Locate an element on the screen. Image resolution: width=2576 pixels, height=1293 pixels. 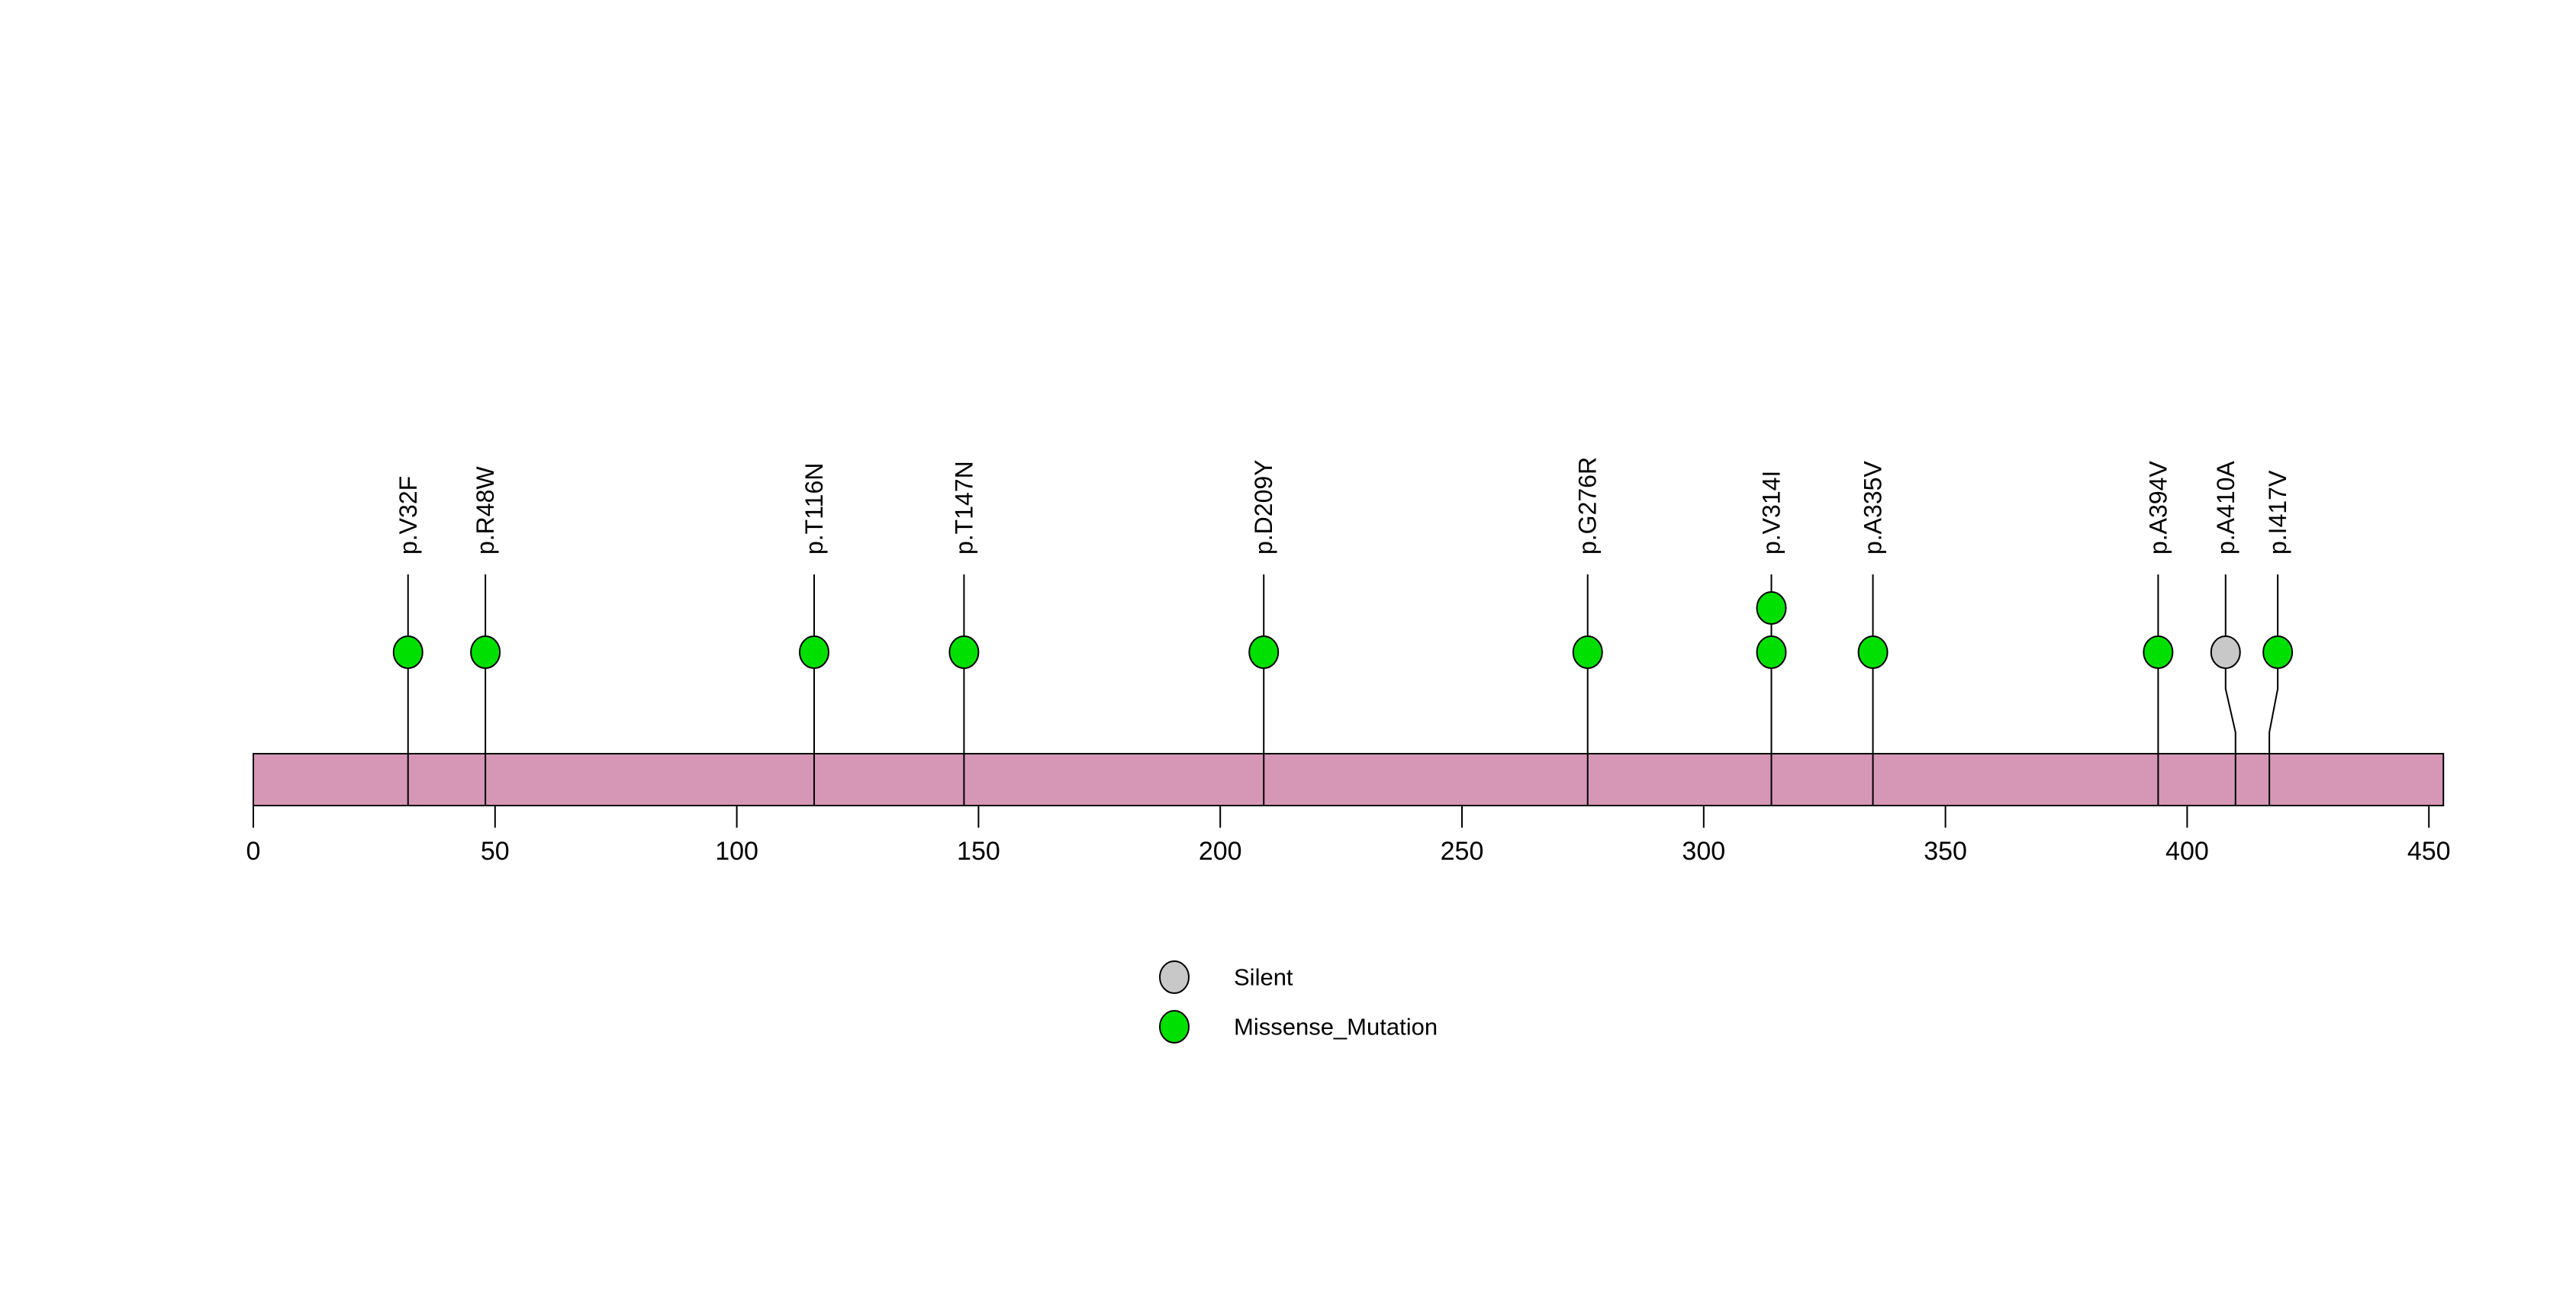
lollipop-stick-p.I417V is located at coordinates (2273, 690).